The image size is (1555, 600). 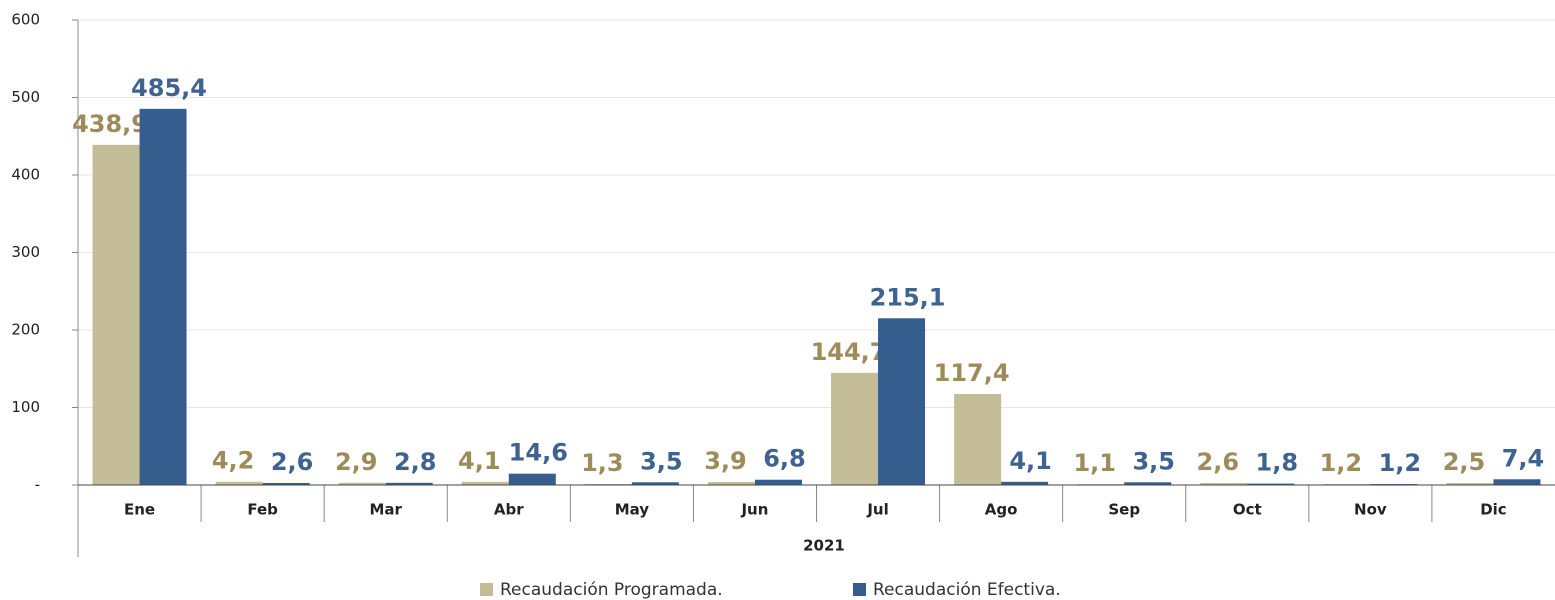 I want to click on data-label: 485,4, so click(x=169, y=88).